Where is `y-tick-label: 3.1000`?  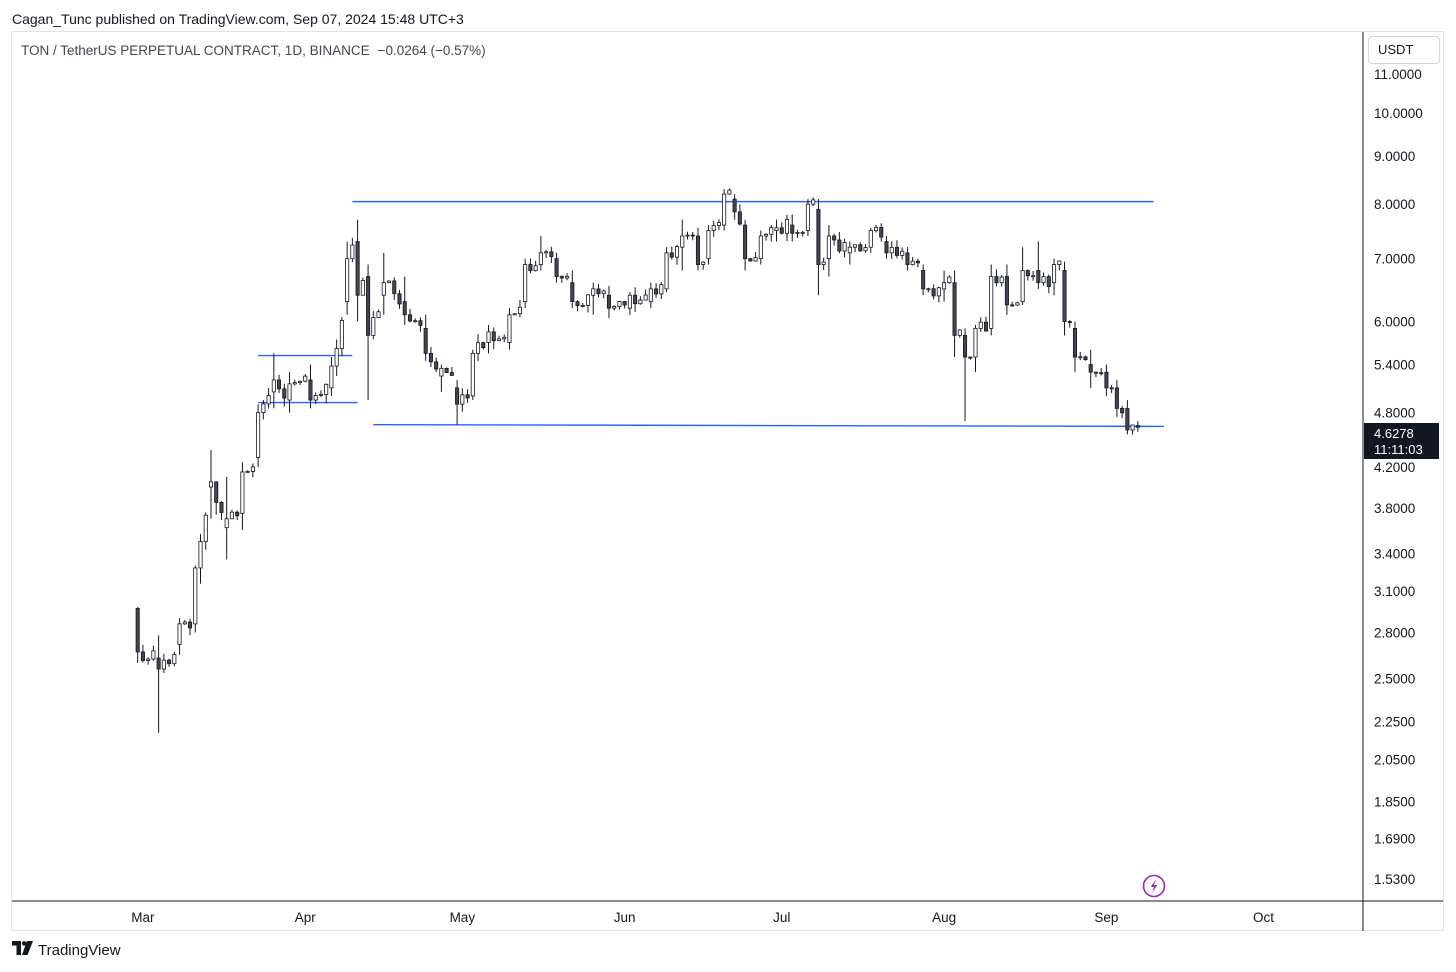
y-tick-label: 3.1000 is located at coordinates (1394, 591).